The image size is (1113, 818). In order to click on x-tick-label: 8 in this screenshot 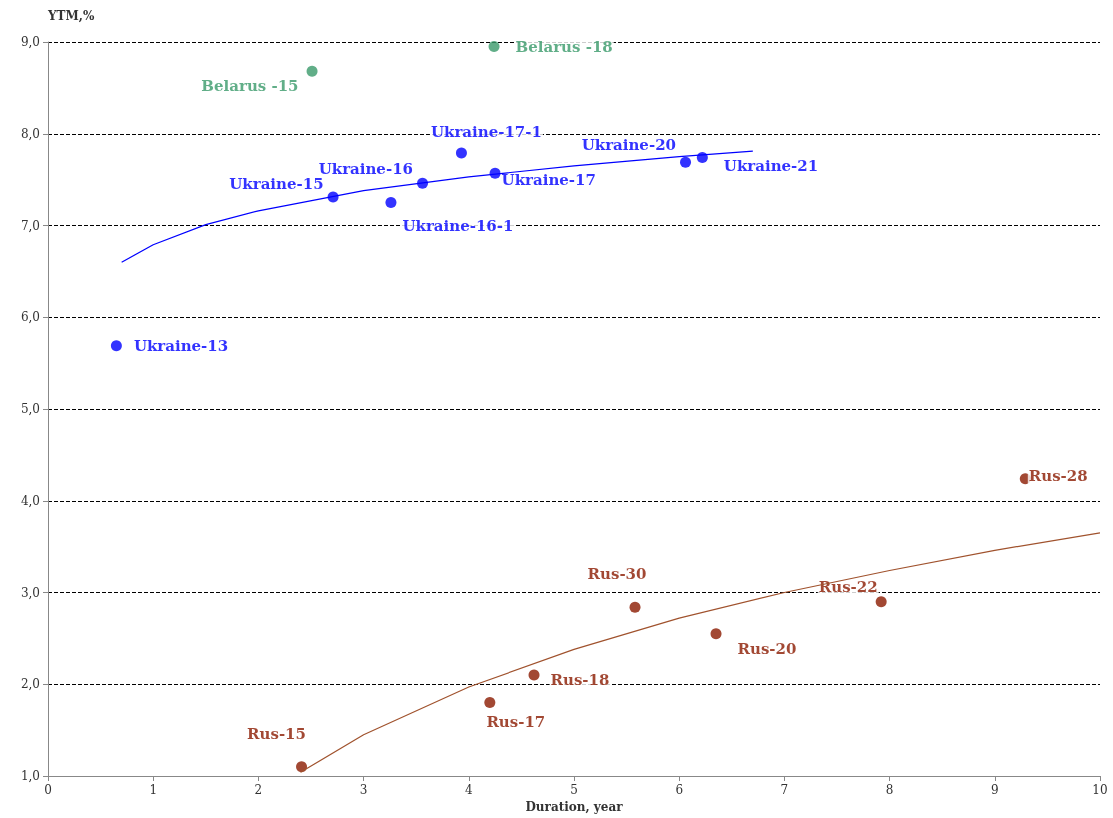, I will do `click(889, 790)`.